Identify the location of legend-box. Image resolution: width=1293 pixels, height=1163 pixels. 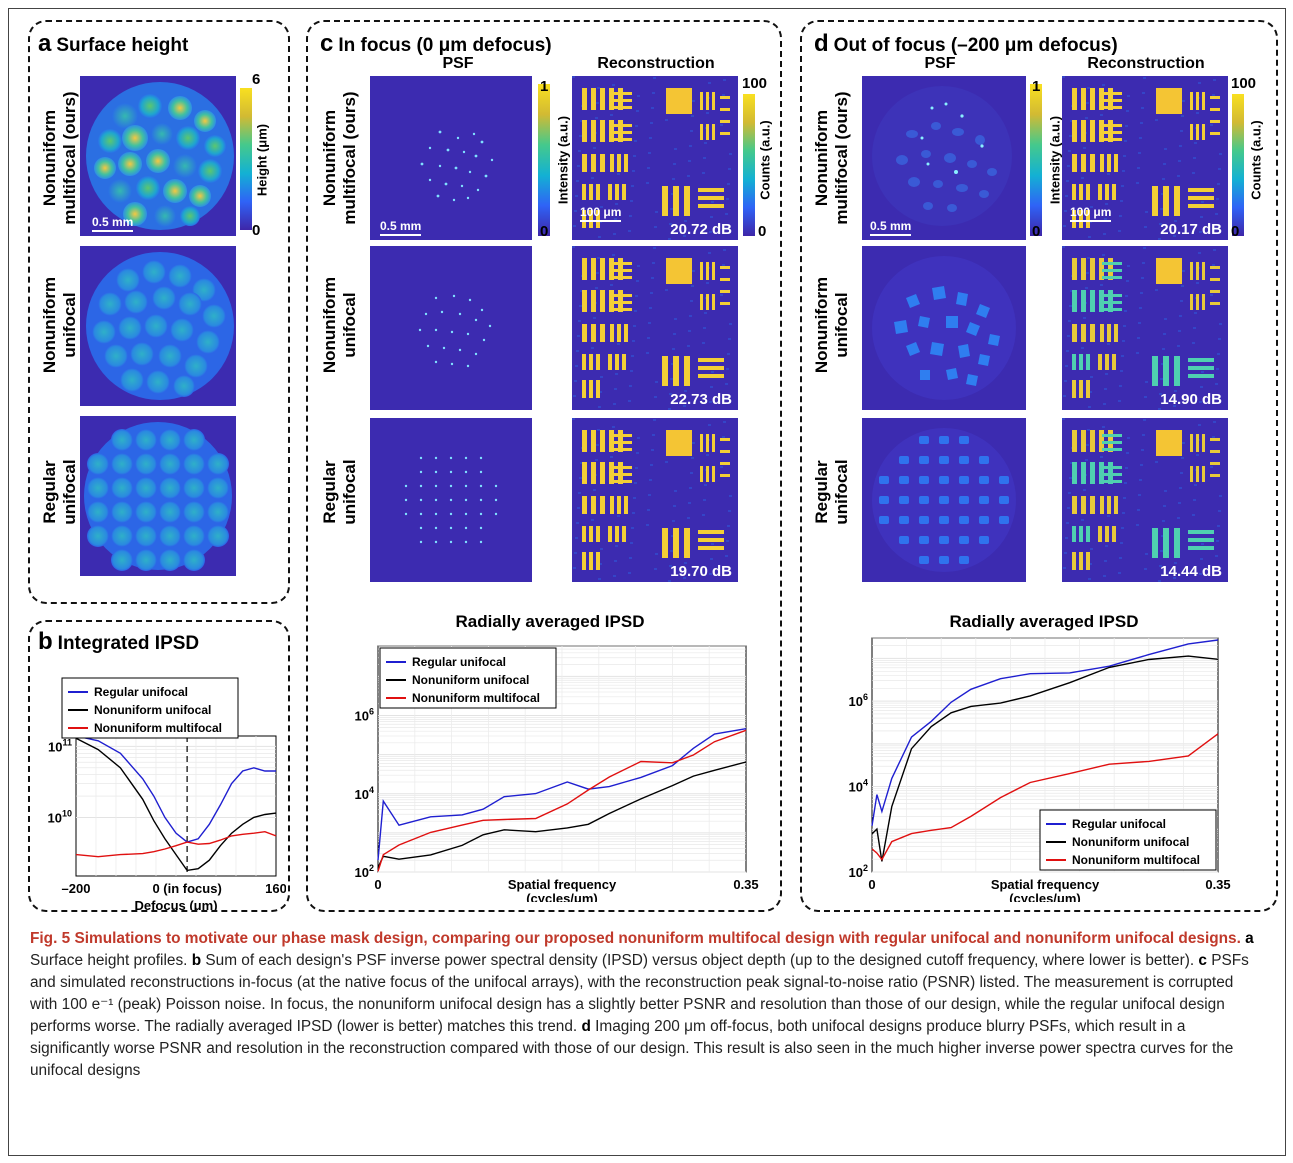
(468, 678).